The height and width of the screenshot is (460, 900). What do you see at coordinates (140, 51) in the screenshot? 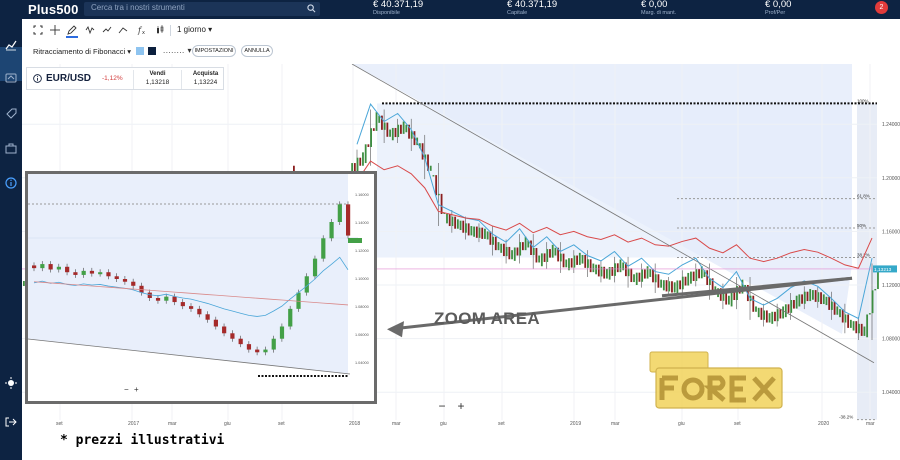
I see `line-color-swatch` at bounding box center [140, 51].